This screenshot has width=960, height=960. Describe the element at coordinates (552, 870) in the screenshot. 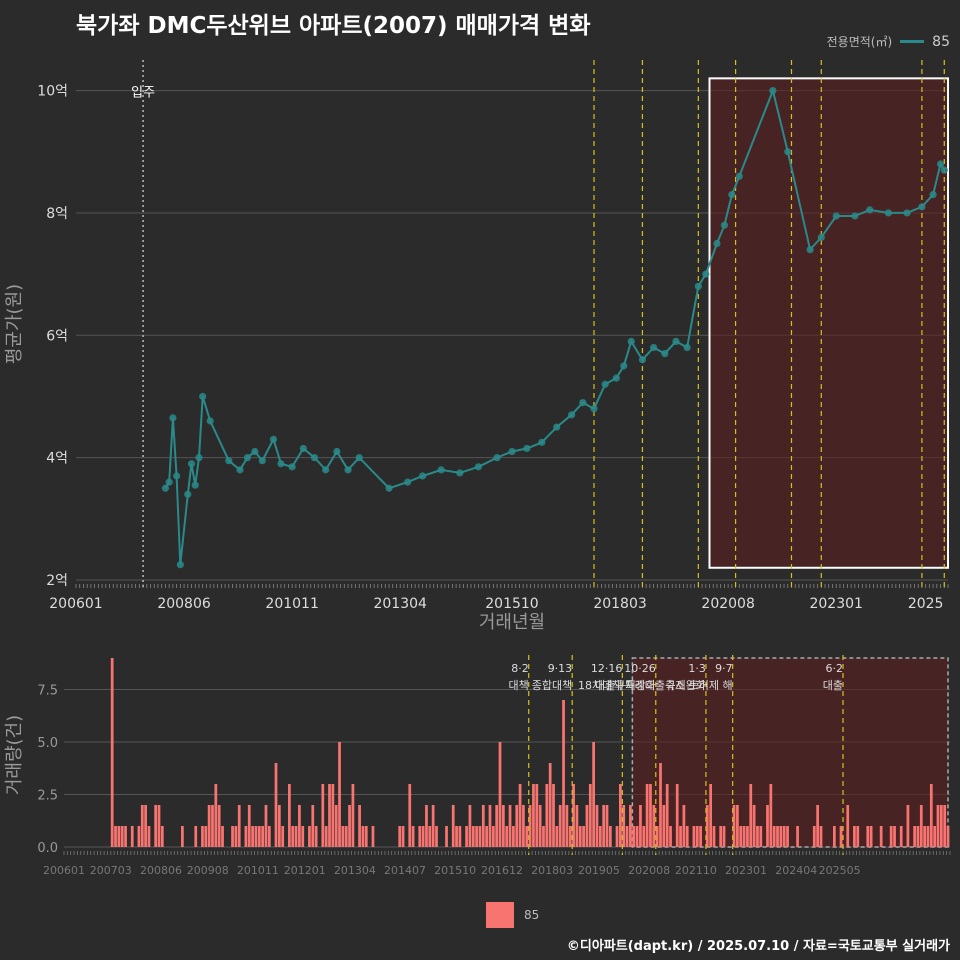

I see `bottom-x-tick-label: 201803` at that location.